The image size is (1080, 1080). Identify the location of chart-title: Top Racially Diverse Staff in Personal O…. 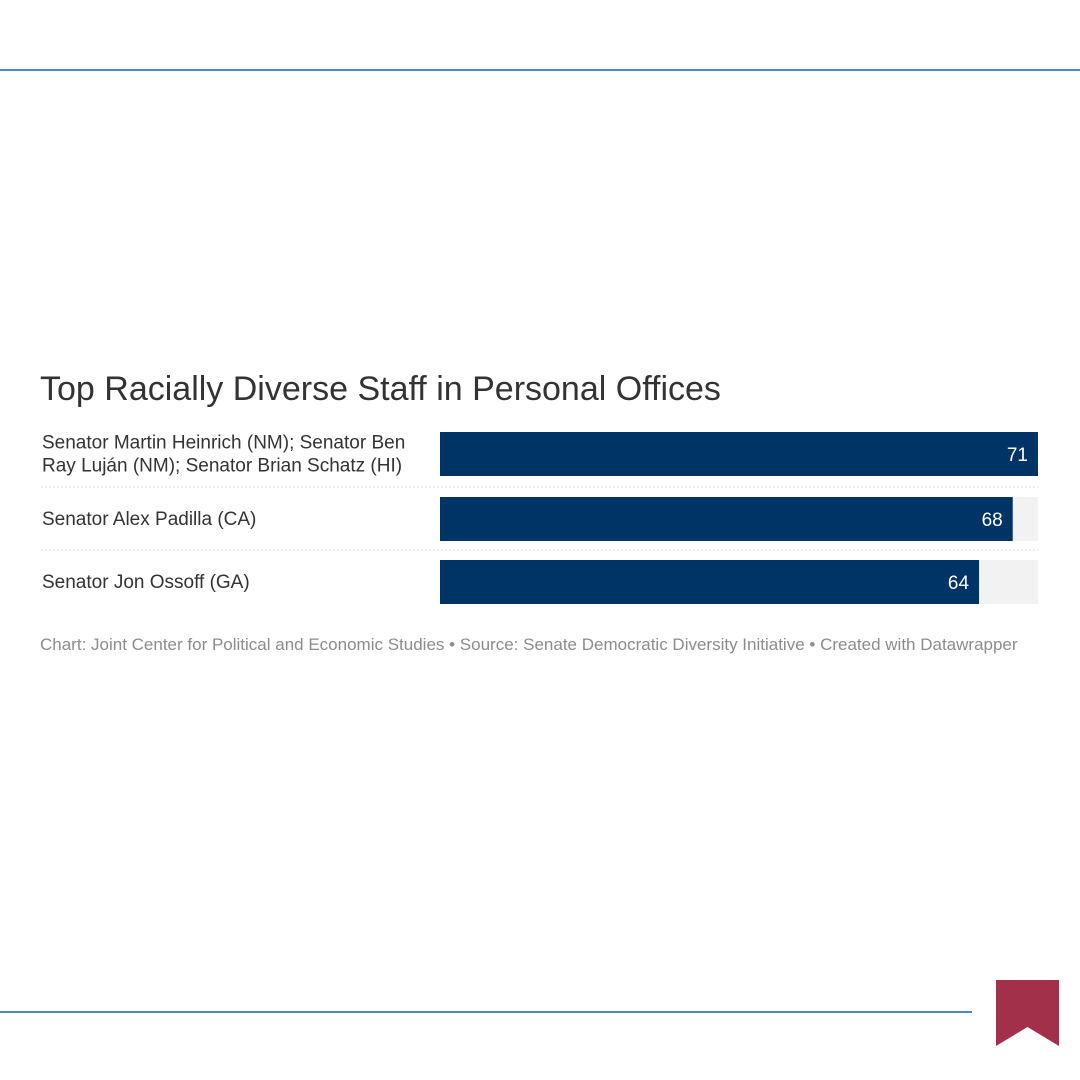
(380, 389).